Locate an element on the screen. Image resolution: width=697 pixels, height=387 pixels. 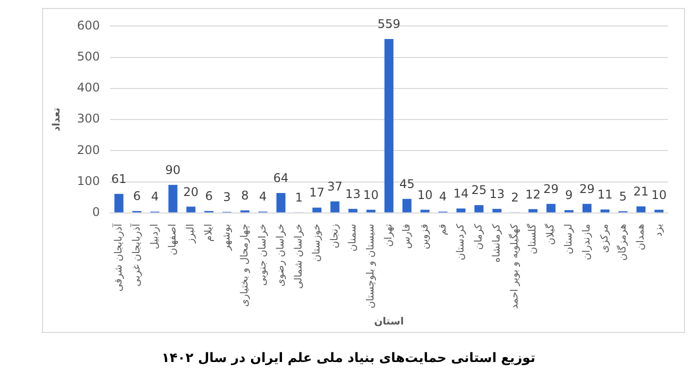
data-label: 37 is located at coordinates (335, 186).